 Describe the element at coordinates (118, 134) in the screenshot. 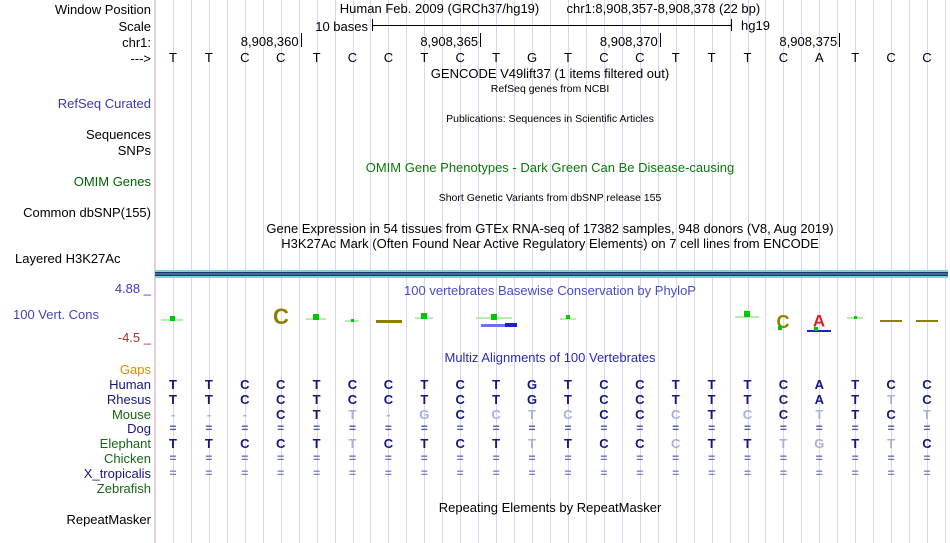

I see `track-label-sequences: Sequences` at that location.